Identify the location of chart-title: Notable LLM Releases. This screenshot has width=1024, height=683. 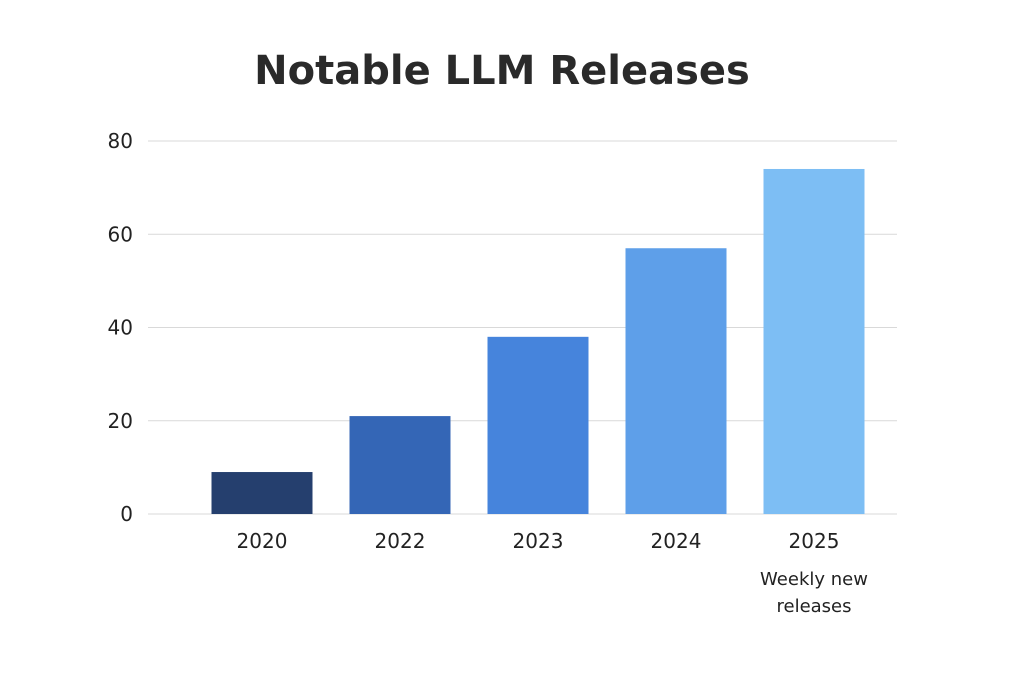
(502, 71).